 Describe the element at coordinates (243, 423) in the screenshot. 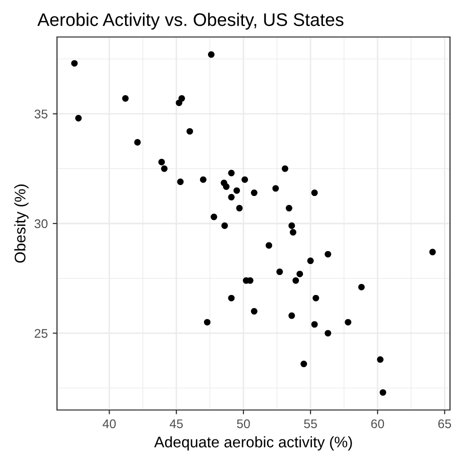

I see `x-tick-label: 50` at that location.